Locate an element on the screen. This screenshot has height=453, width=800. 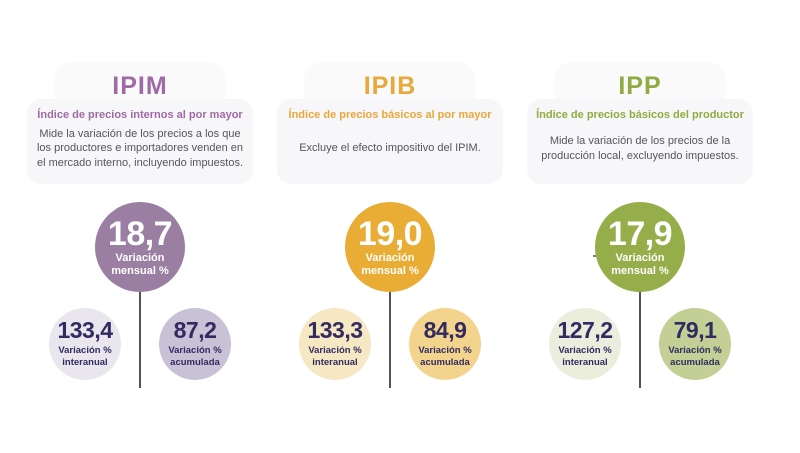
index-title: IPIM is located at coordinates (140, 85).